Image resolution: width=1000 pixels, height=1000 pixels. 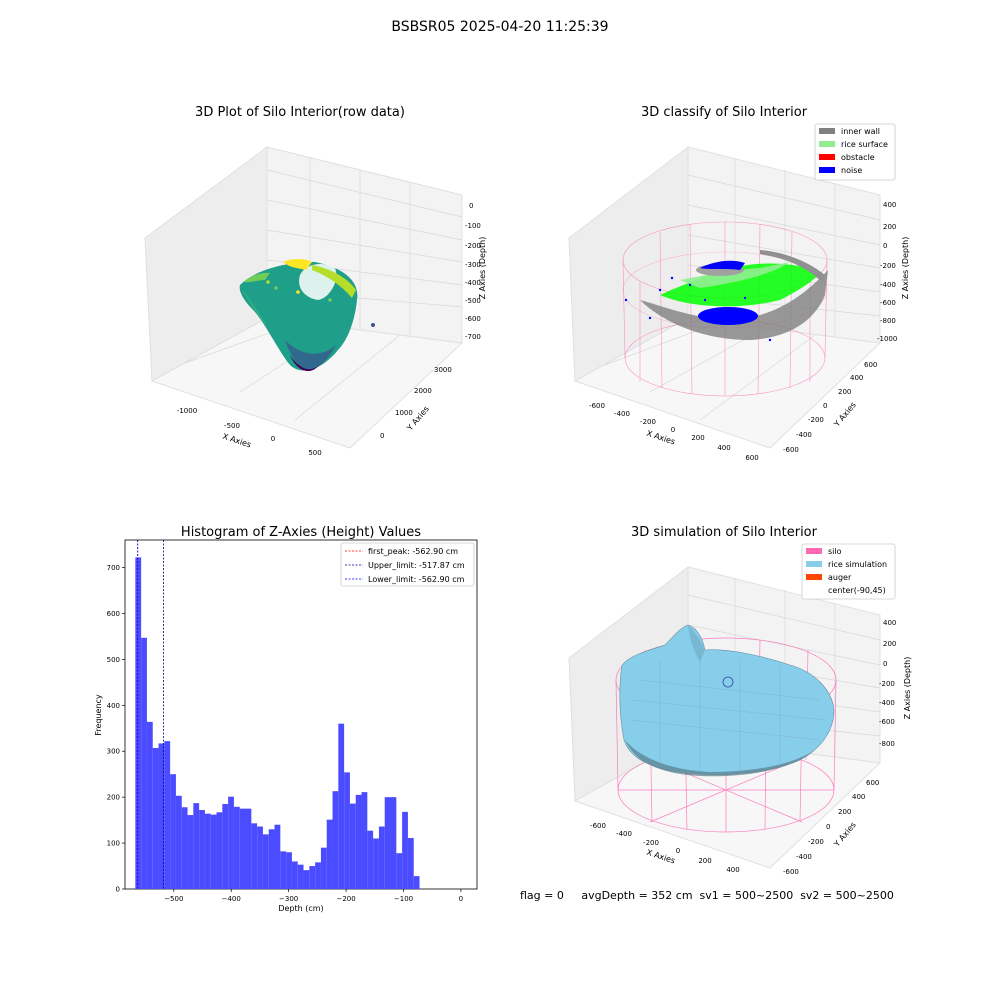 I want to click on simulation-y-tick: 0, so click(x=828, y=827).